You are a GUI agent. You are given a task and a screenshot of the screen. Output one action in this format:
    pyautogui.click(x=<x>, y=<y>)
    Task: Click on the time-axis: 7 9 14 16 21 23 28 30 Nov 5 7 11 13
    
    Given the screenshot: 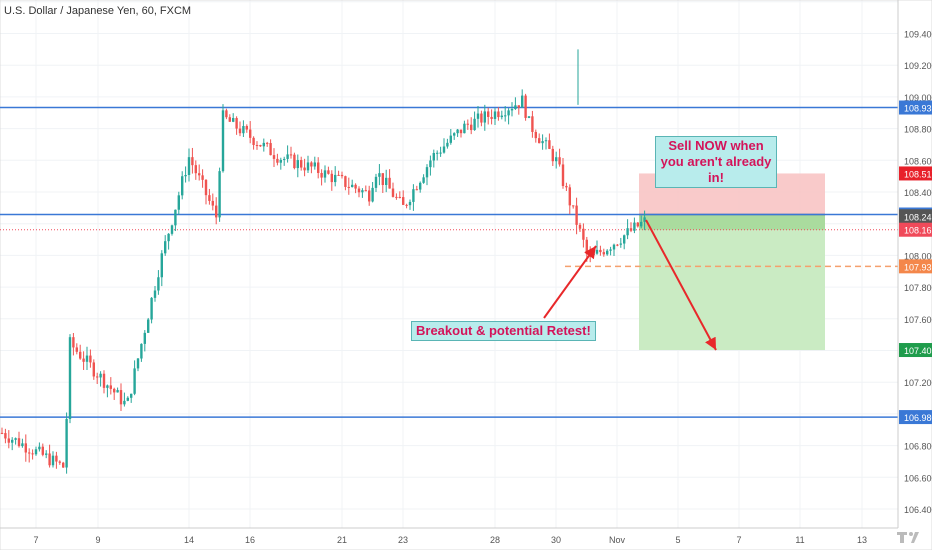 What is the action you would take?
    pyautogui.click(x=449, y=536)
    